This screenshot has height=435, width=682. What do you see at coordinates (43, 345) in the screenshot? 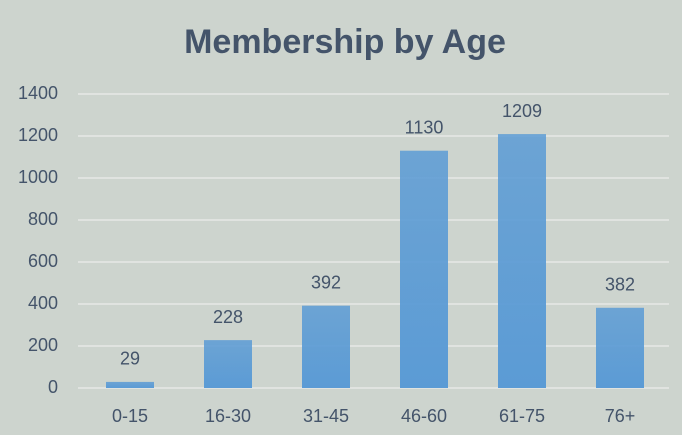
I see `y-tick-label: 200` at bounding box center [43, 345].